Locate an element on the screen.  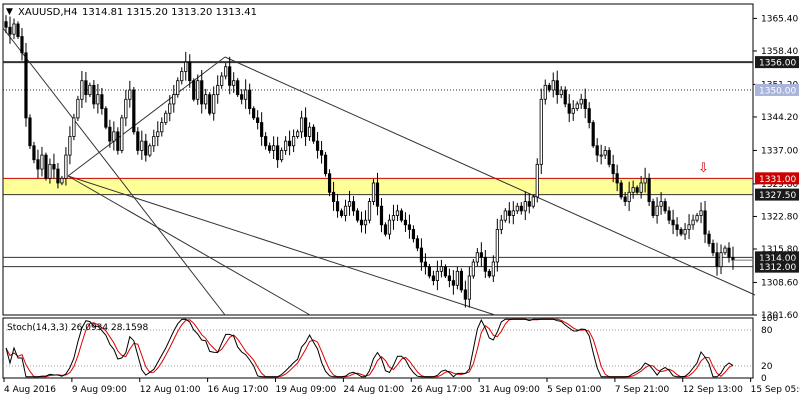
price-tag-label-1: 1350.00 is located at coordinates (777, 92).